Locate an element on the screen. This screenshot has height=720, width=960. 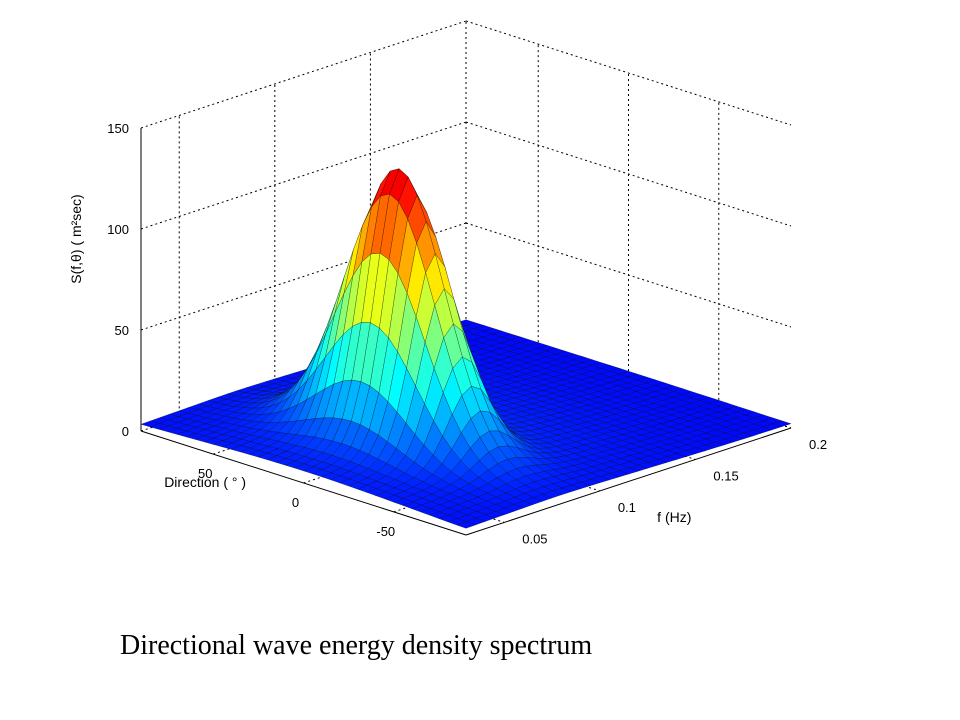
z-tick-label: 150 is located at coordinates (118, 128).